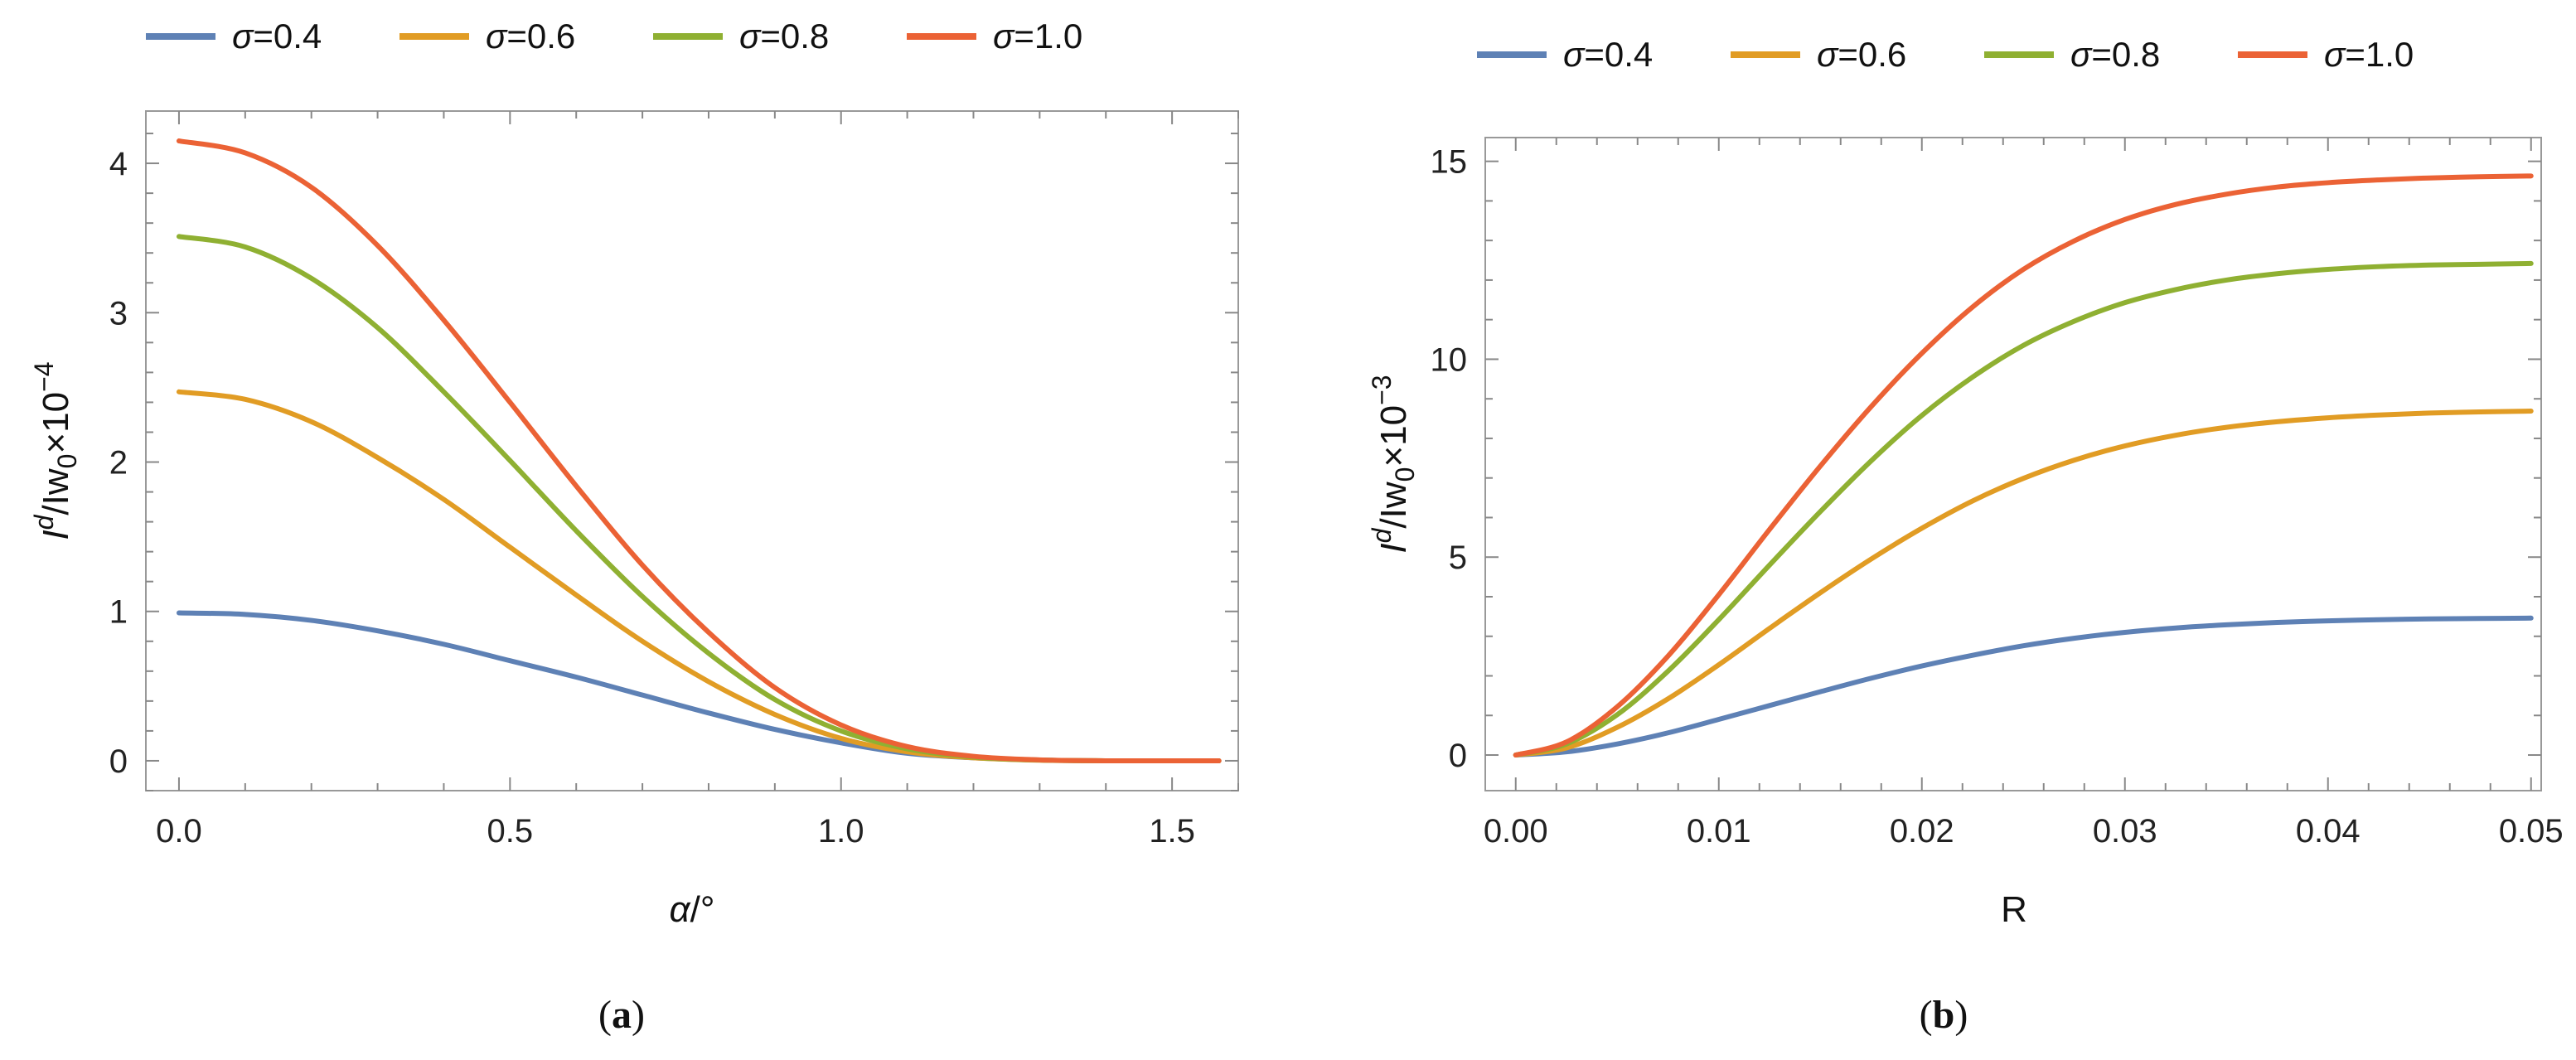 This screenshot has width=2576, height=1060. Describe the element at coordinates (56, 535) in the screenshot. I see `y-axis-base-a: I` at that location.